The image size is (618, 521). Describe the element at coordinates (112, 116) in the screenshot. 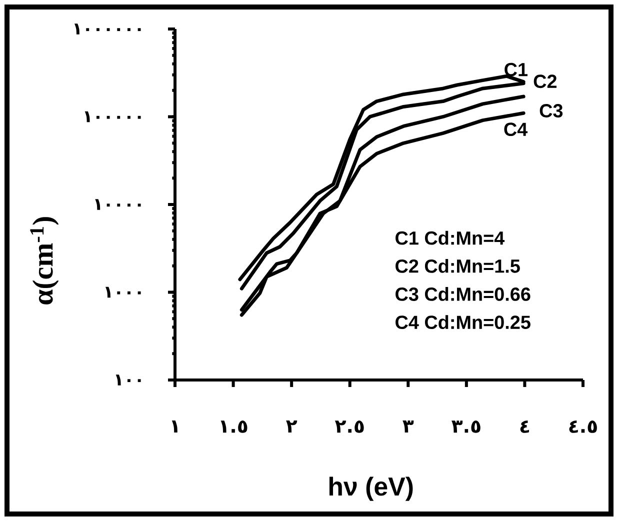

I see `y-tick-label: ١٠٠٠٠٠` at that location.